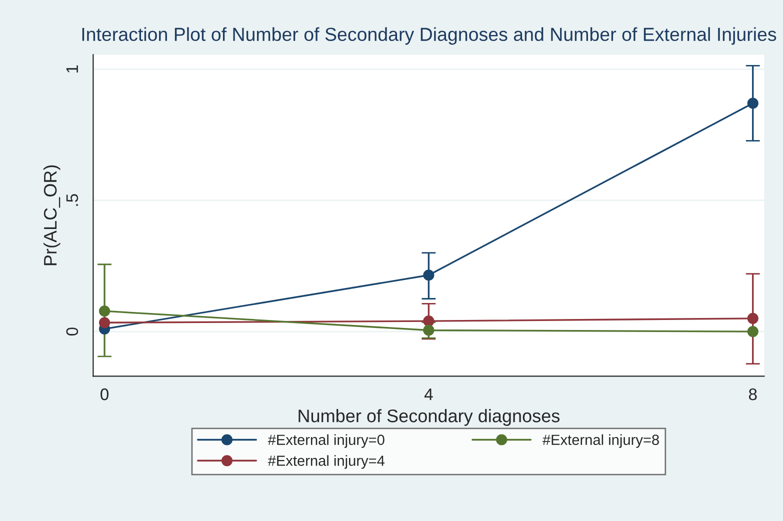  What do you see at coordinates (72, 68) in the screenshot?
I see `y-tick-label: 1` at bounding box center [72, 68].